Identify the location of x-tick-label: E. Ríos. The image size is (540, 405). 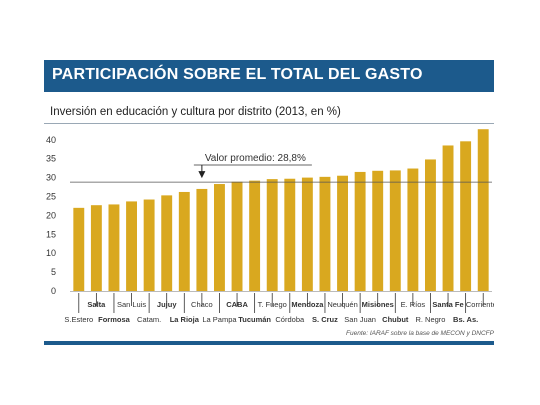
(413, 304).